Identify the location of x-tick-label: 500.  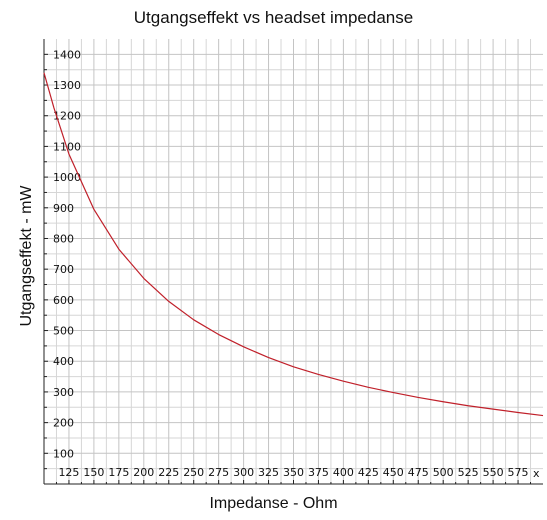
(443, 472).